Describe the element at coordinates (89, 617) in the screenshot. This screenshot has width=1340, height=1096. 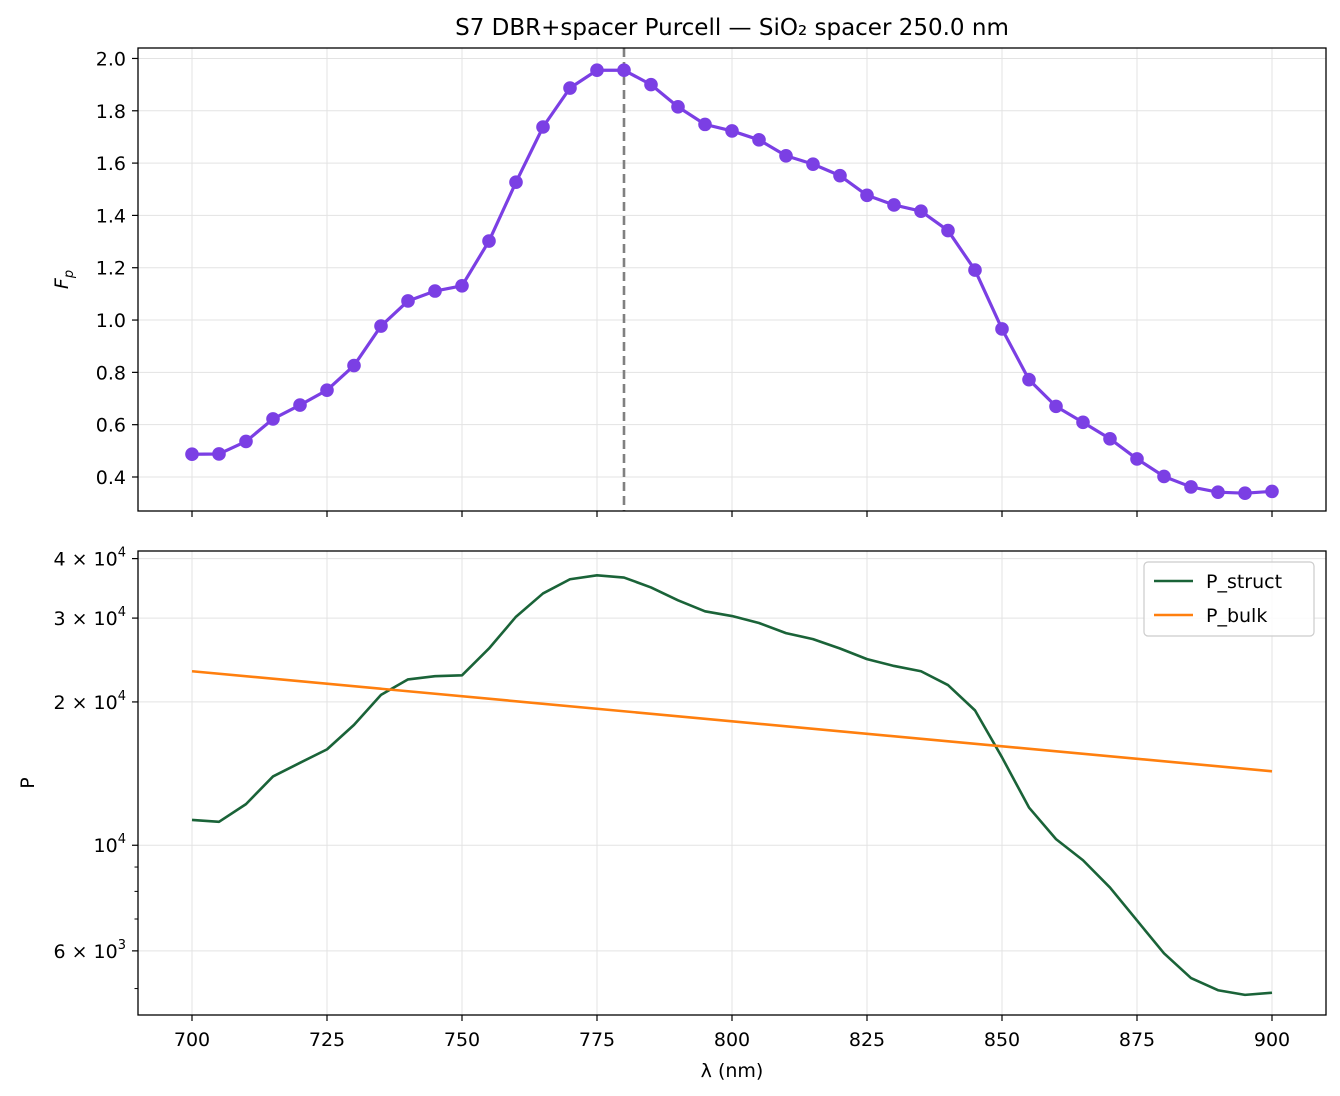
I see `bottom-y-tick-label: 3 × 10⁴` at that location.